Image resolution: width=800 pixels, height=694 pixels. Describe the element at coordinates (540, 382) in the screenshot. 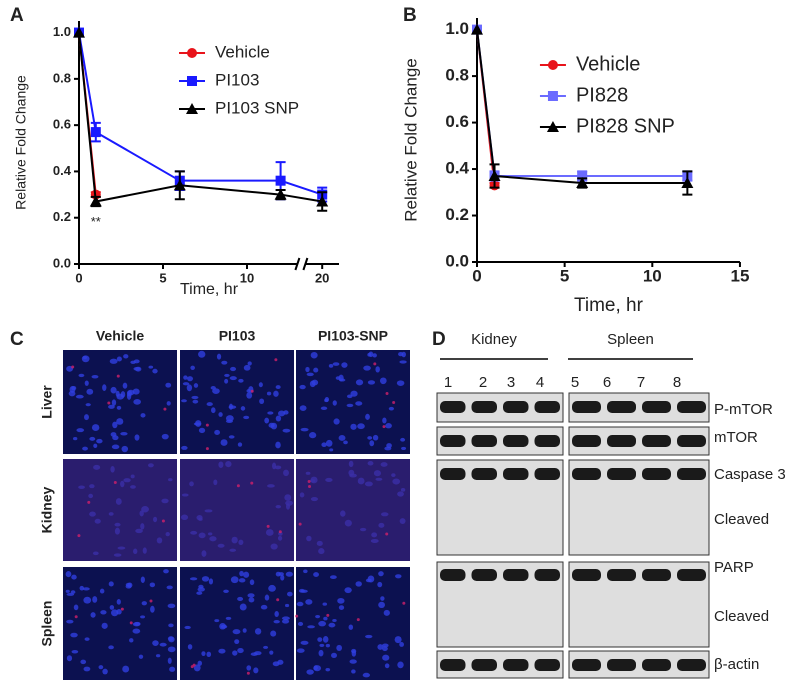

I see `lane-label: 4` at that location.